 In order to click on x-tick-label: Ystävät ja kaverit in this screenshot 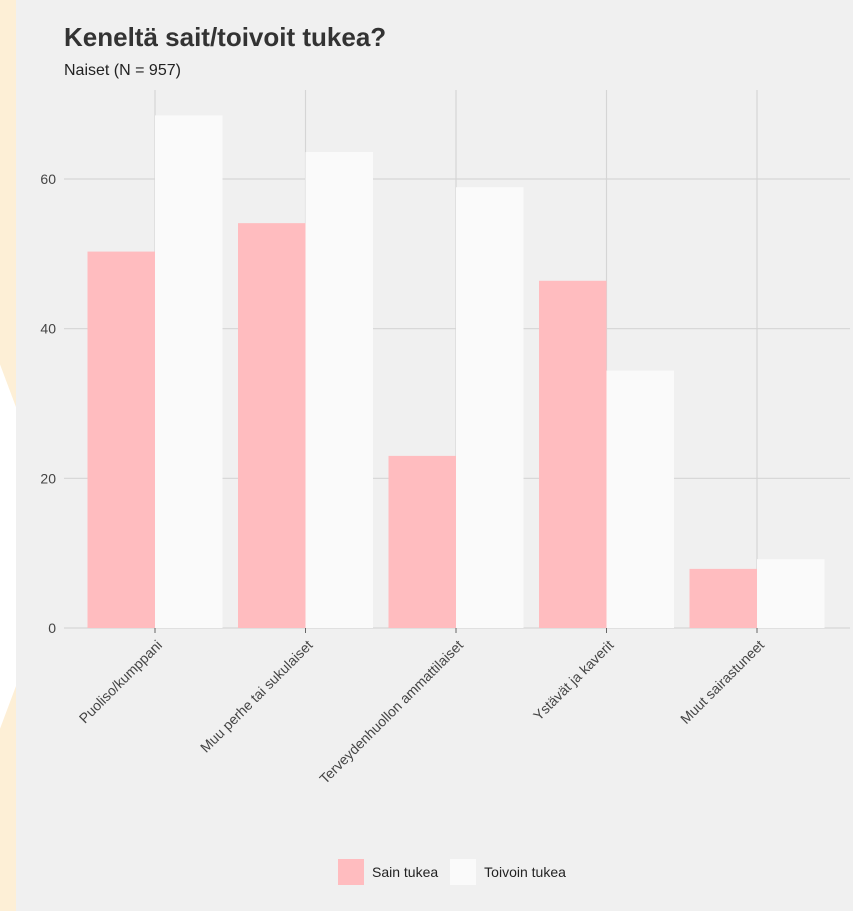, I will do `click(573, 680)`.